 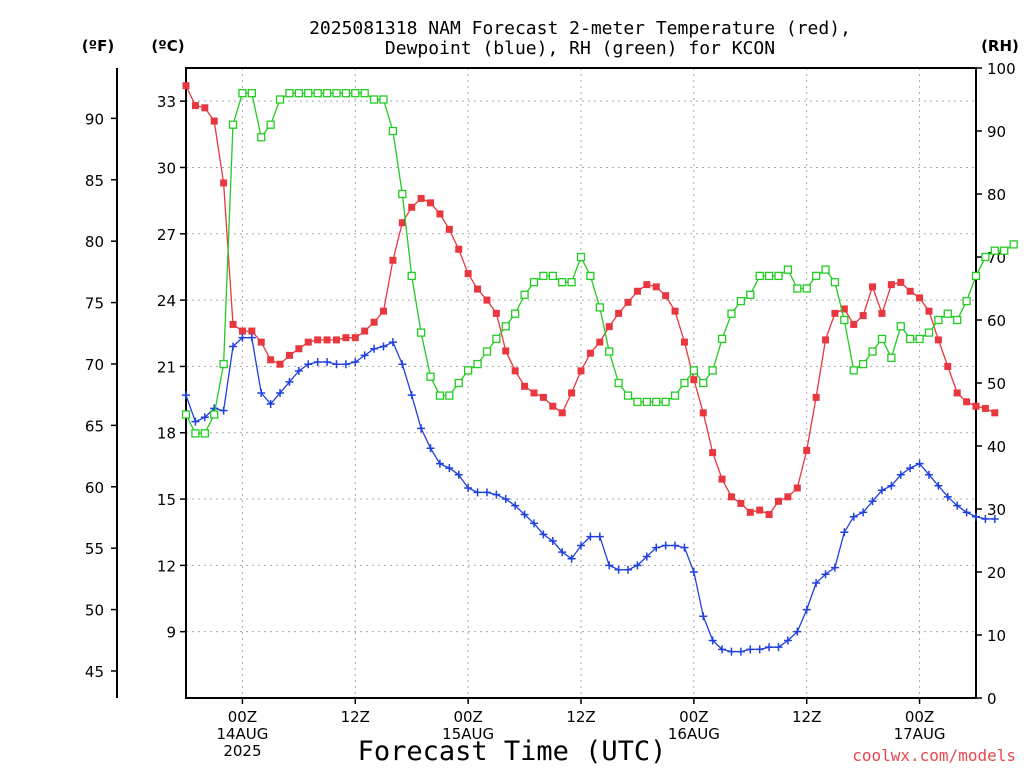 I want to click on time-tick-label: 12Z, so click(x=806, y=717).